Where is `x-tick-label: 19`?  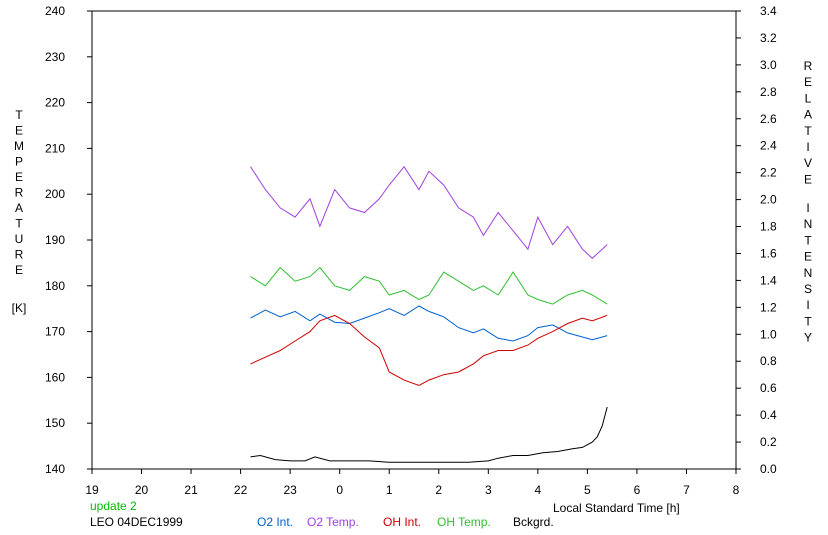 x-tick-label: 19 is located at coordinates (92, 490).